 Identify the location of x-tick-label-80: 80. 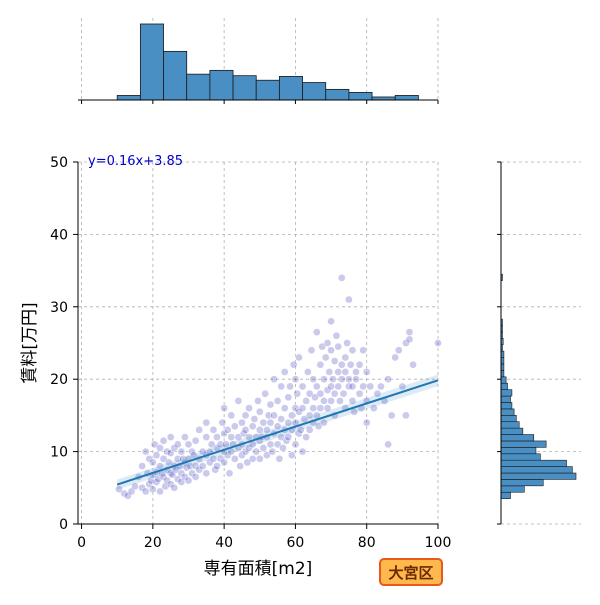
(367, 543).